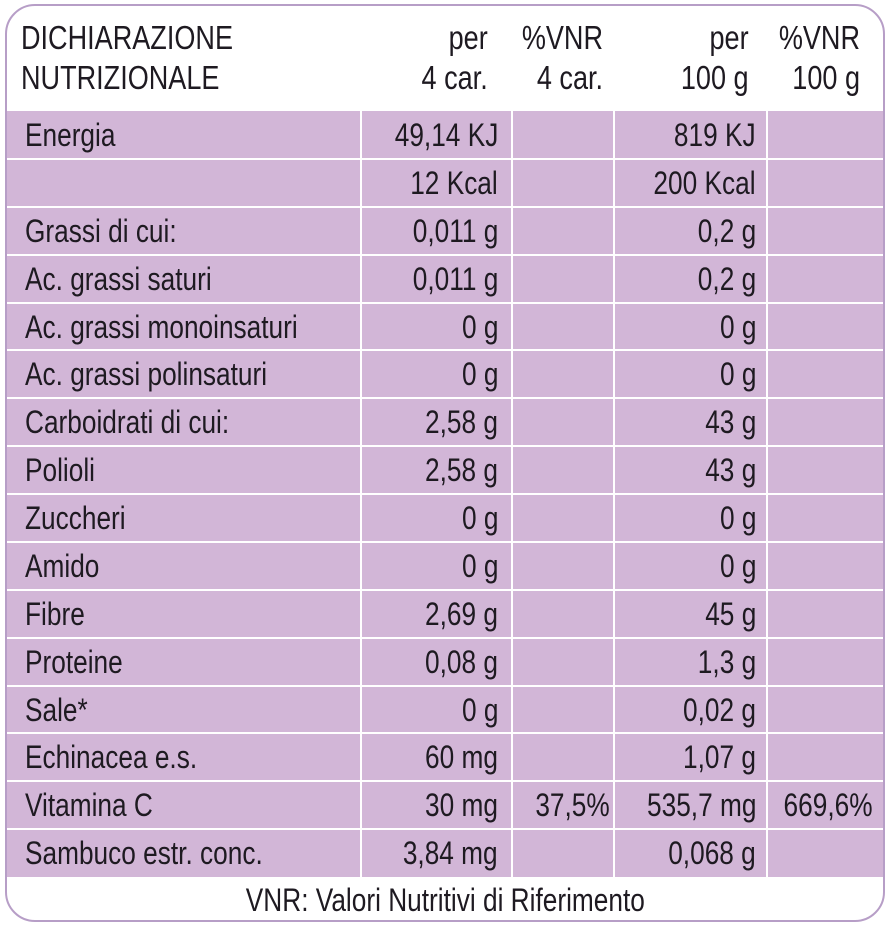 The image size is (892, 928). I want to click on table-row: Carboidrati di cui: 2,58 g 43 g, so click(445, 422).